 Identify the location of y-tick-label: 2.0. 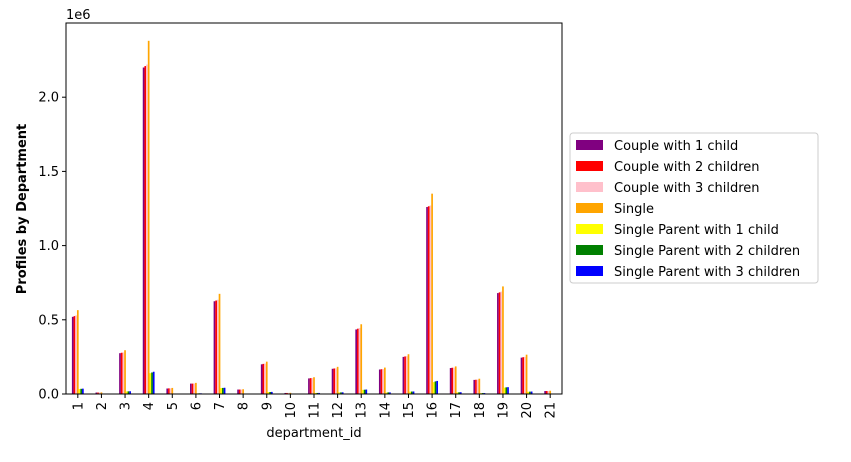
(48, 98).